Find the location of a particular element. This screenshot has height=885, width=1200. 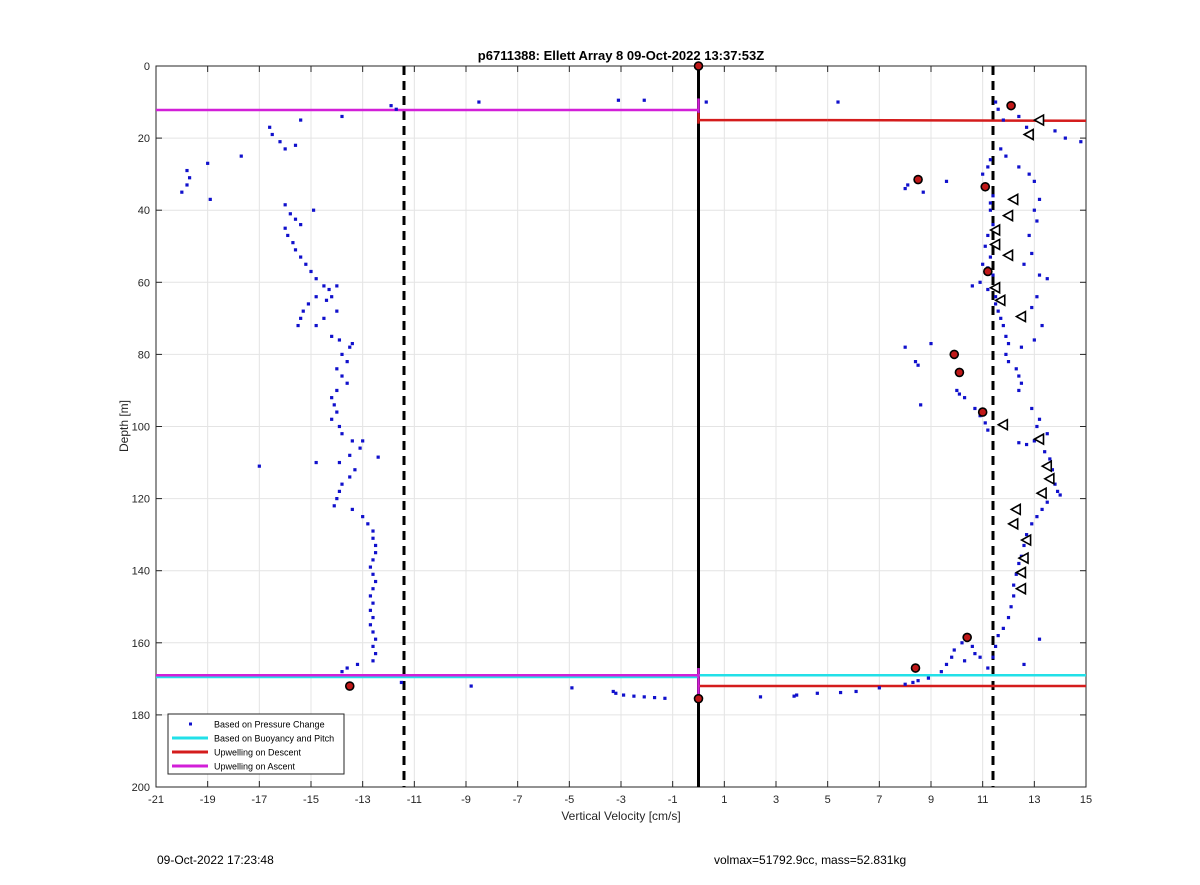

x-tick-label: -1 is located at coordinates (673, 800).